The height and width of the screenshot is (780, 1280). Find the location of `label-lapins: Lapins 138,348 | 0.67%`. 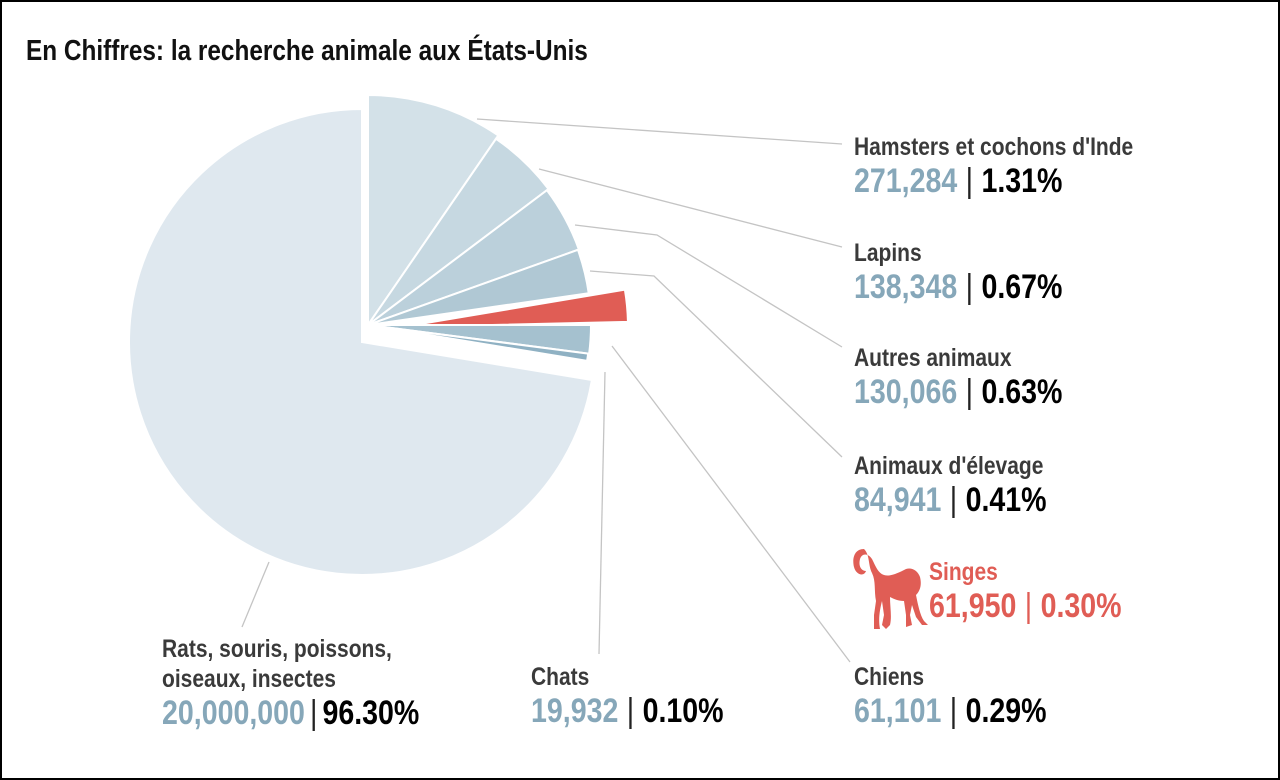

label-lapins: Lapins 138,348 | 0.67% is located at coordinates (958, 272).